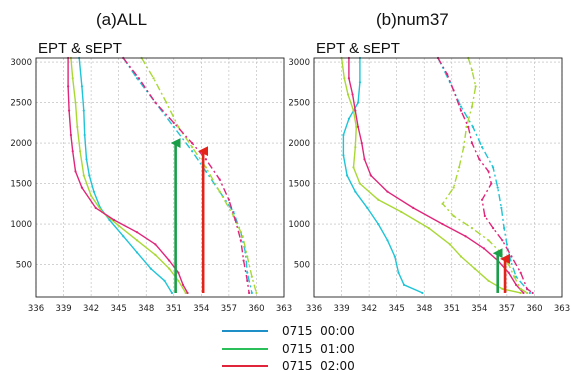 Image resolution: width=571 pixels, height=371 pixels. Describe the element at coordinates (424, 309) in the screenshot. I see `x-tick-label: 348` at that location.